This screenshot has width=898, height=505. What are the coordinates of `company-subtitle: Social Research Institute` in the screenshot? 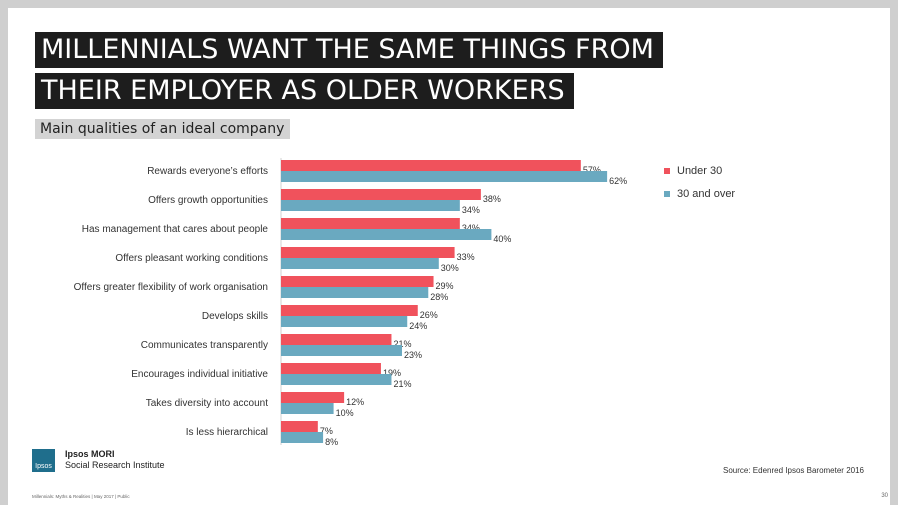 It's located at (115, 465).